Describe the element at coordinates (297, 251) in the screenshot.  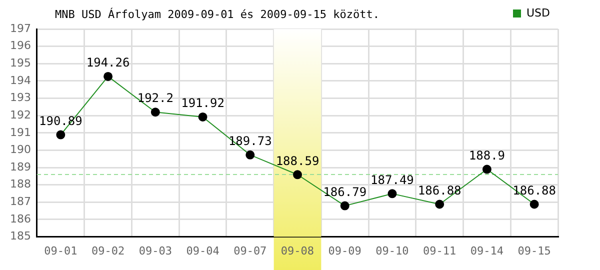
I see `x-tick-label: 09-08` at that location.